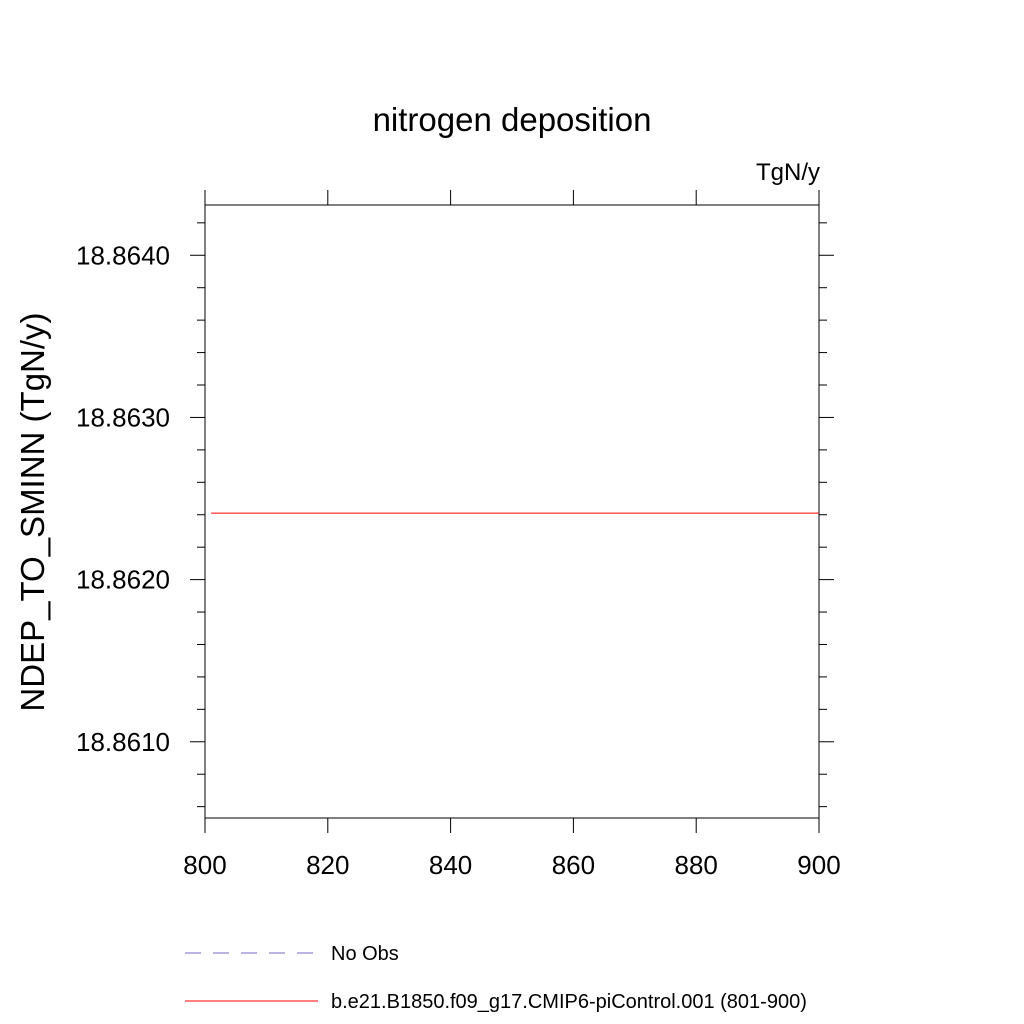 The image size is (1024, 1024). What do you see at coordinates (327, 865) in the screenshot?
I see `x-tick-label: 820` at bounding box center [327, 865].